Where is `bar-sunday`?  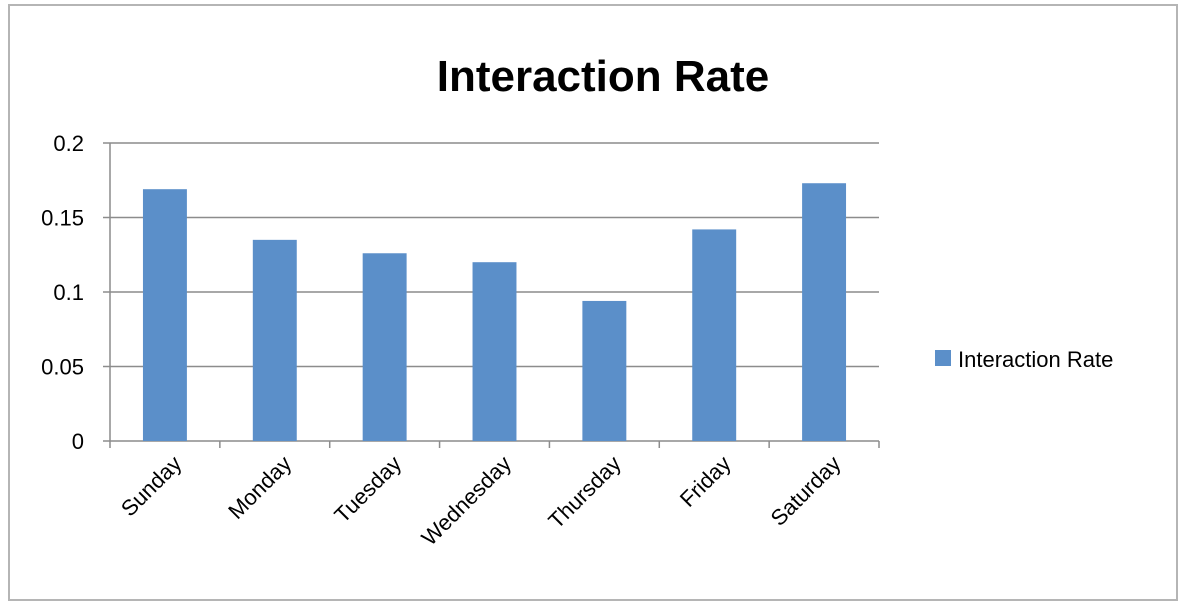 bar-sunday is located at coordinates (165, 315).